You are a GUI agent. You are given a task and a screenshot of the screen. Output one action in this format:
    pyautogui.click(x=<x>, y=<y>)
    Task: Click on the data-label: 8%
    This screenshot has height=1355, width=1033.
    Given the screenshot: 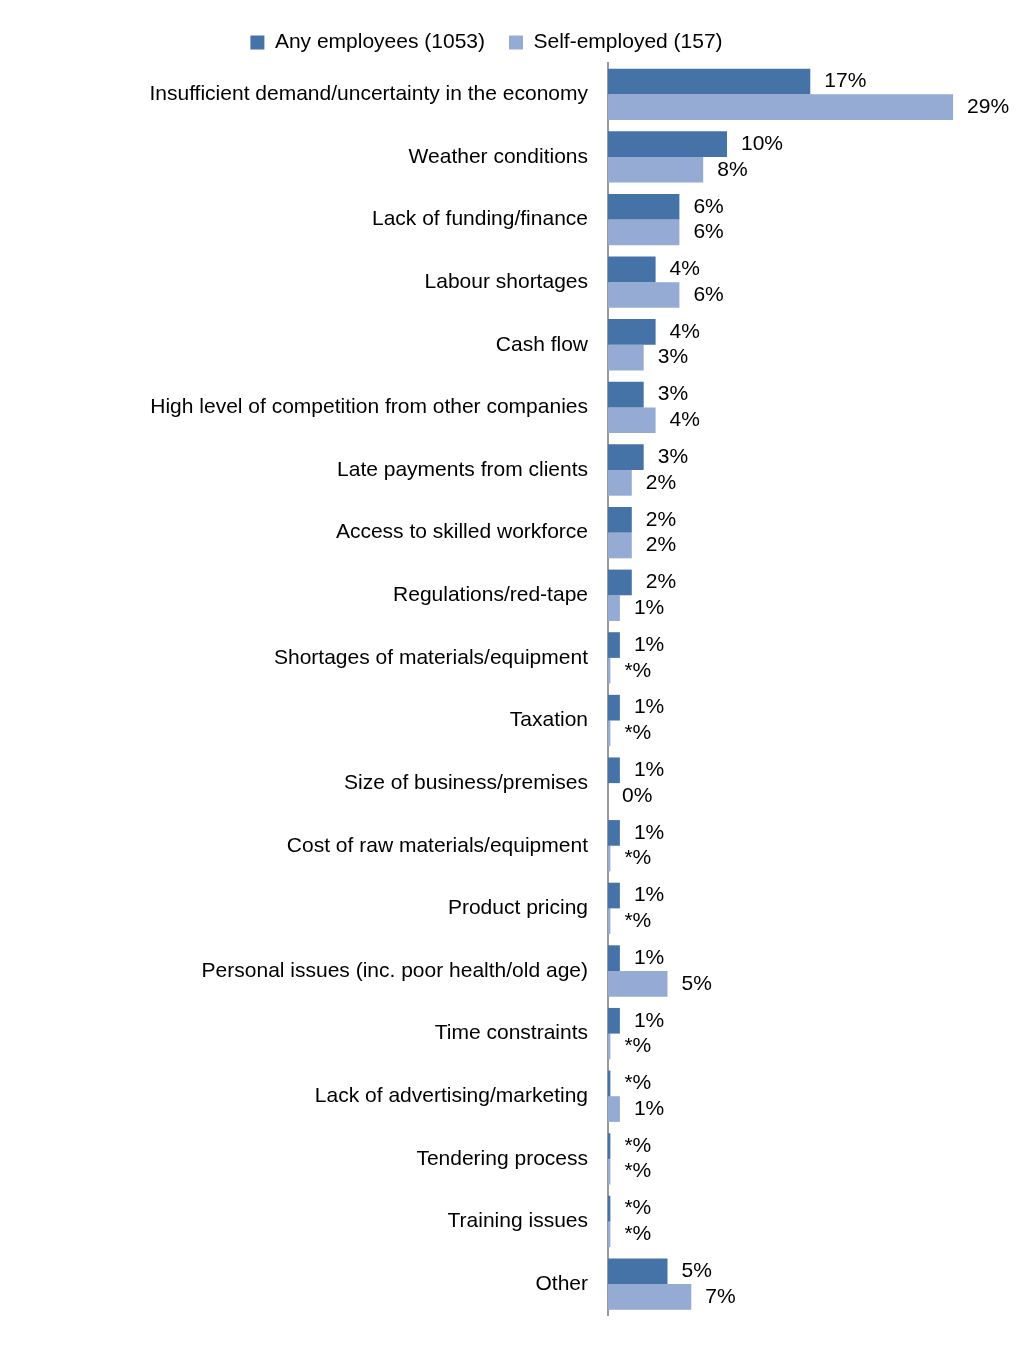 What is the action you would take?
    pyautogui.click(x=732, y=168)
    